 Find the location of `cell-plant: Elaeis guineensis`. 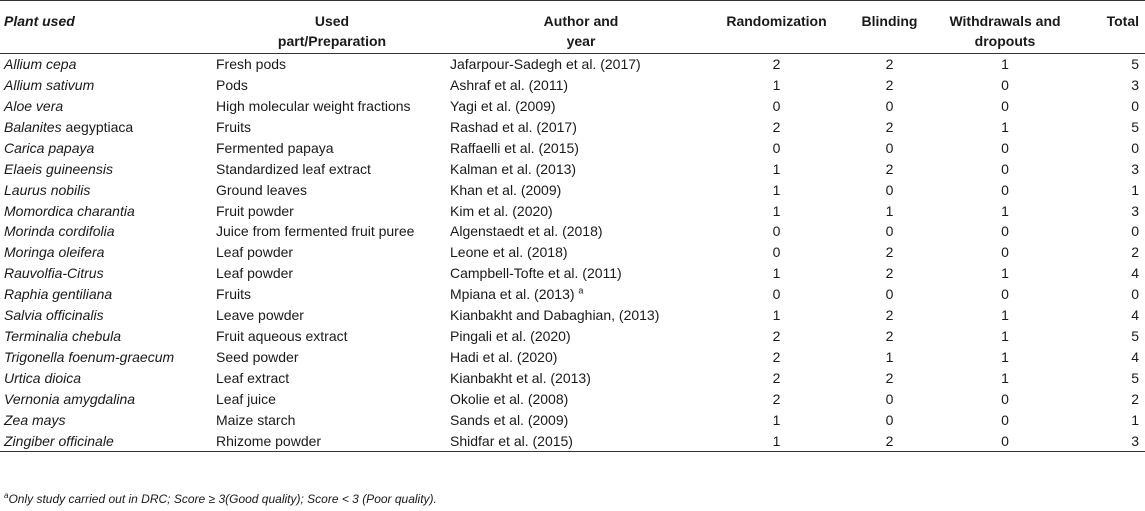

cell-plant: Elaeis guineensis is located at coordinates (106, 168).